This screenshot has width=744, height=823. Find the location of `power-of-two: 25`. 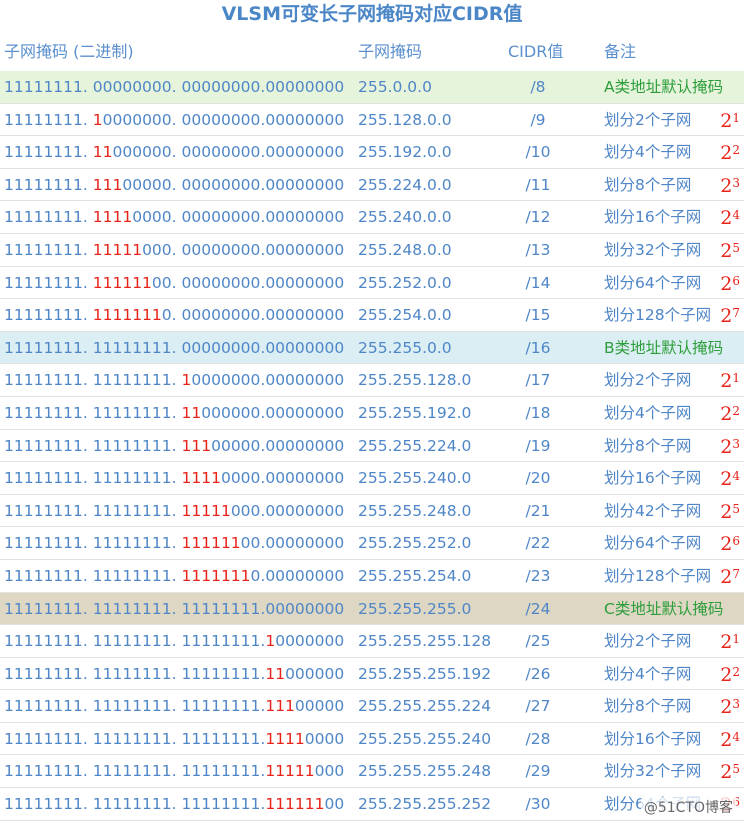

power-of-two: 25 is located at coordinates (730, 512).